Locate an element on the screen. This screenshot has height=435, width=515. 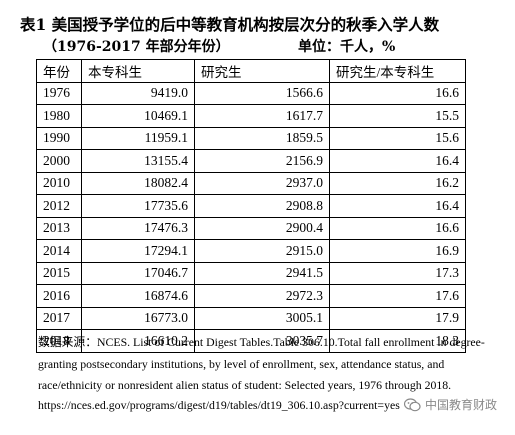
cell-graduate: 2937.0 is located at coordinates (262, 183).